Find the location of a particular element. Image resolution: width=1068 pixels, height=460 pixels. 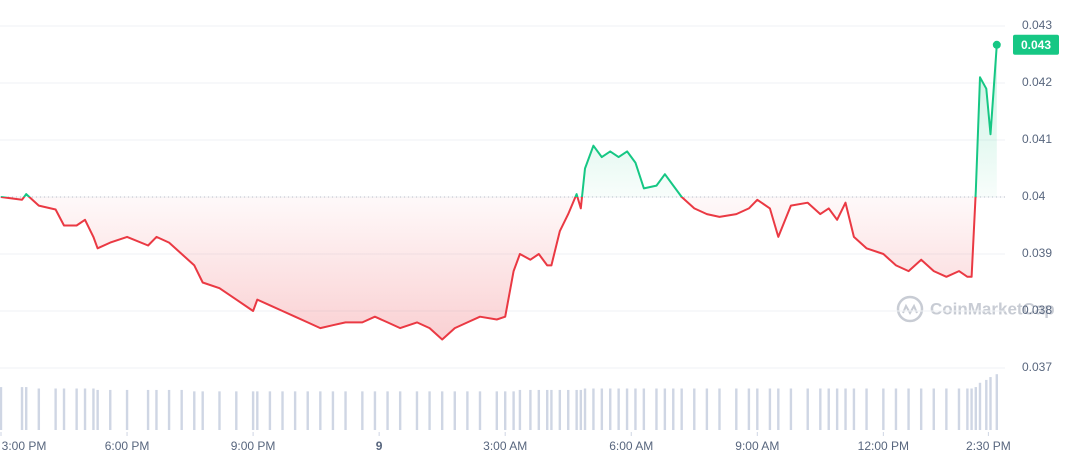

x-tick-label: 6:00 AM is located at coordinates (631, 446).